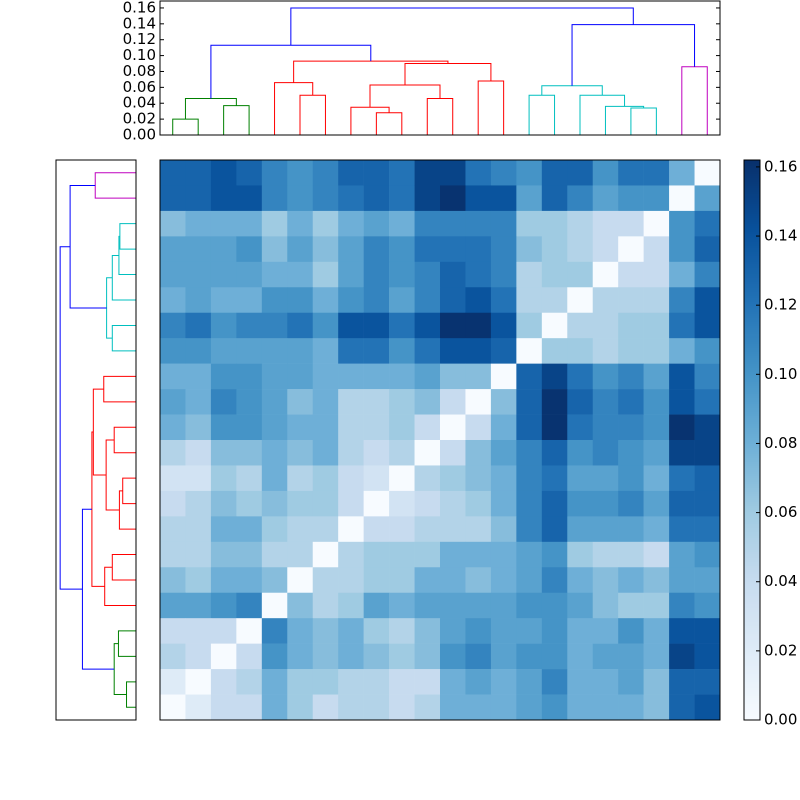  Describe the element at coordinates (780, 305) in the screenshot. I see `colorbar-tick-label: 0.12` at that location.